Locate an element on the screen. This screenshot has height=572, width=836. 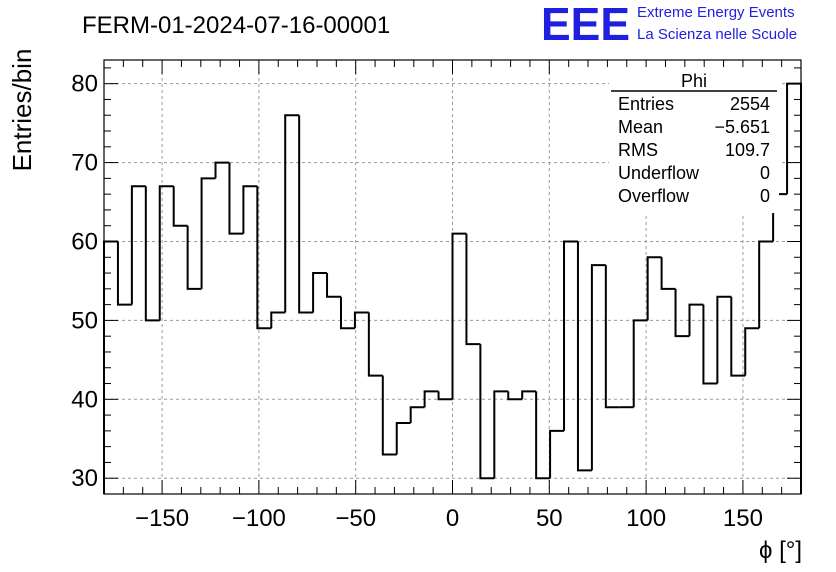
x-tick-label: 50 is located at coordinates (549, 518).